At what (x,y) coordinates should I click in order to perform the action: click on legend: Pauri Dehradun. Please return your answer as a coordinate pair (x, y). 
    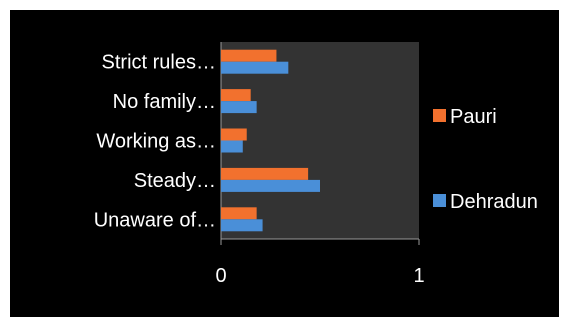
    Looking at the image, I should click on (485, 159).